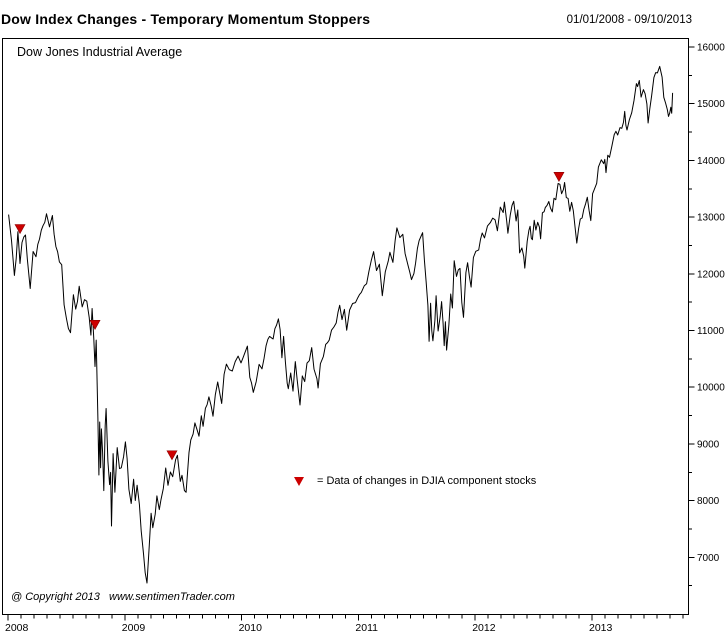 The height and width of the screenshot is (640, 725). I want to click on y-tick-label: 9000, so click(708, 444).